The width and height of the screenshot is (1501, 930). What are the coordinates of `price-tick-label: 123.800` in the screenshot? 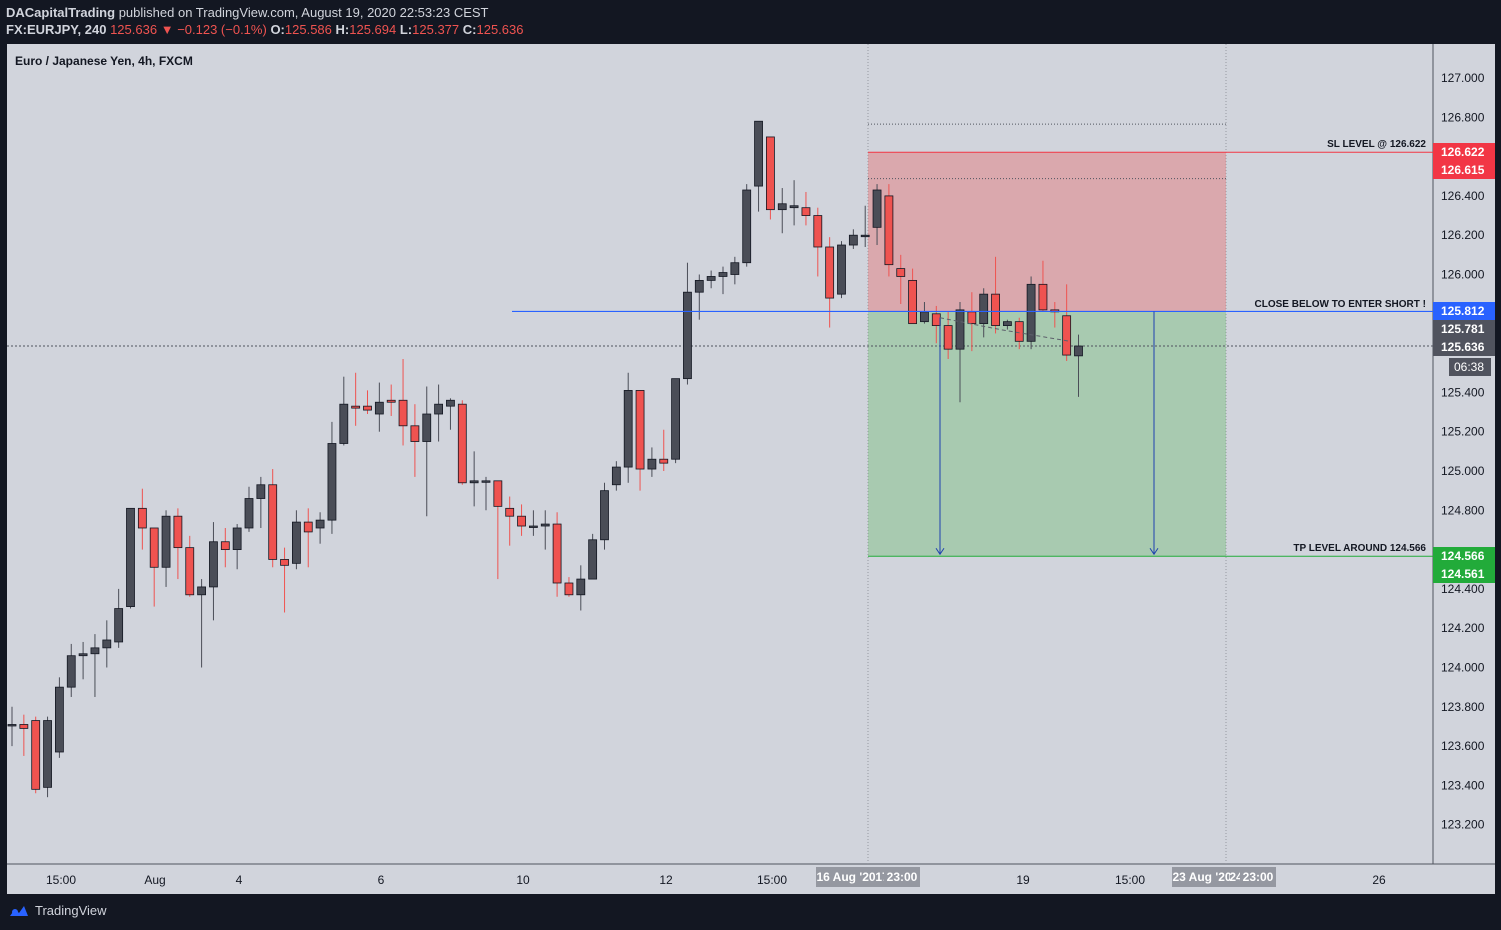 It's located at (1463, 707).